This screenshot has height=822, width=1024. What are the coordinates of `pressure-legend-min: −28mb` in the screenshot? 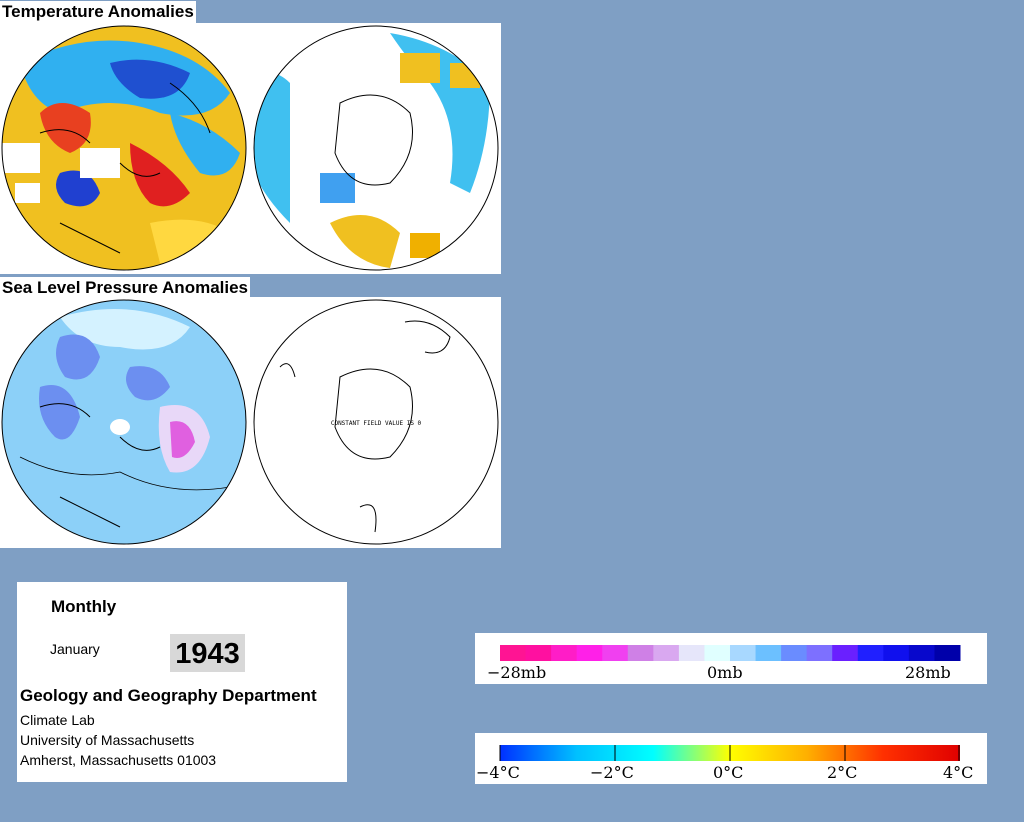 It's located at (516, 672).